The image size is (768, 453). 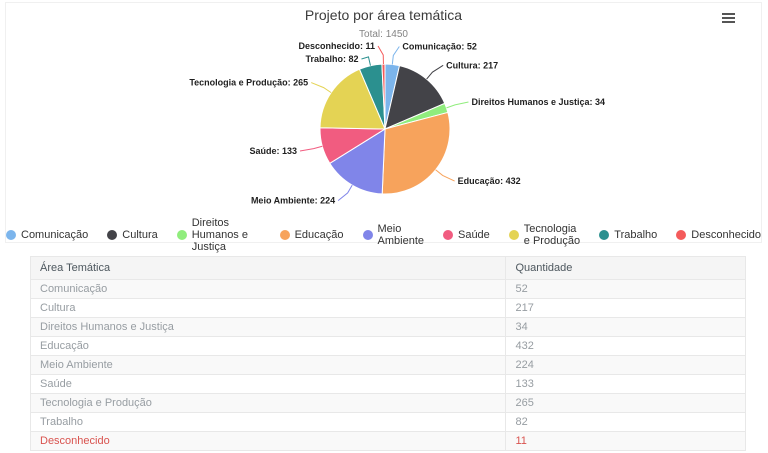 I want to click on legend-item: Comunicação, so click(x=47, y=235).